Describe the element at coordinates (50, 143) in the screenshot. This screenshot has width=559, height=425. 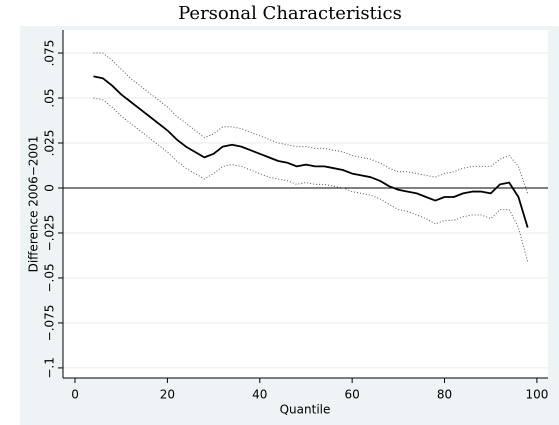
I see `y-tick-label: .025` at that location.